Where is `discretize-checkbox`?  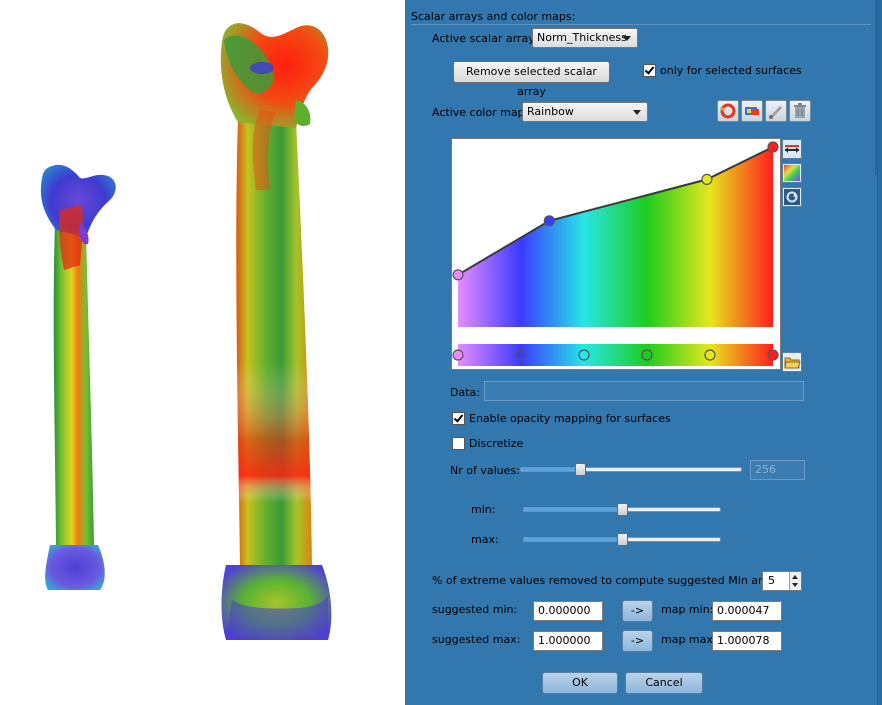
discretize-checkbox is located at coordinates (458, 443).